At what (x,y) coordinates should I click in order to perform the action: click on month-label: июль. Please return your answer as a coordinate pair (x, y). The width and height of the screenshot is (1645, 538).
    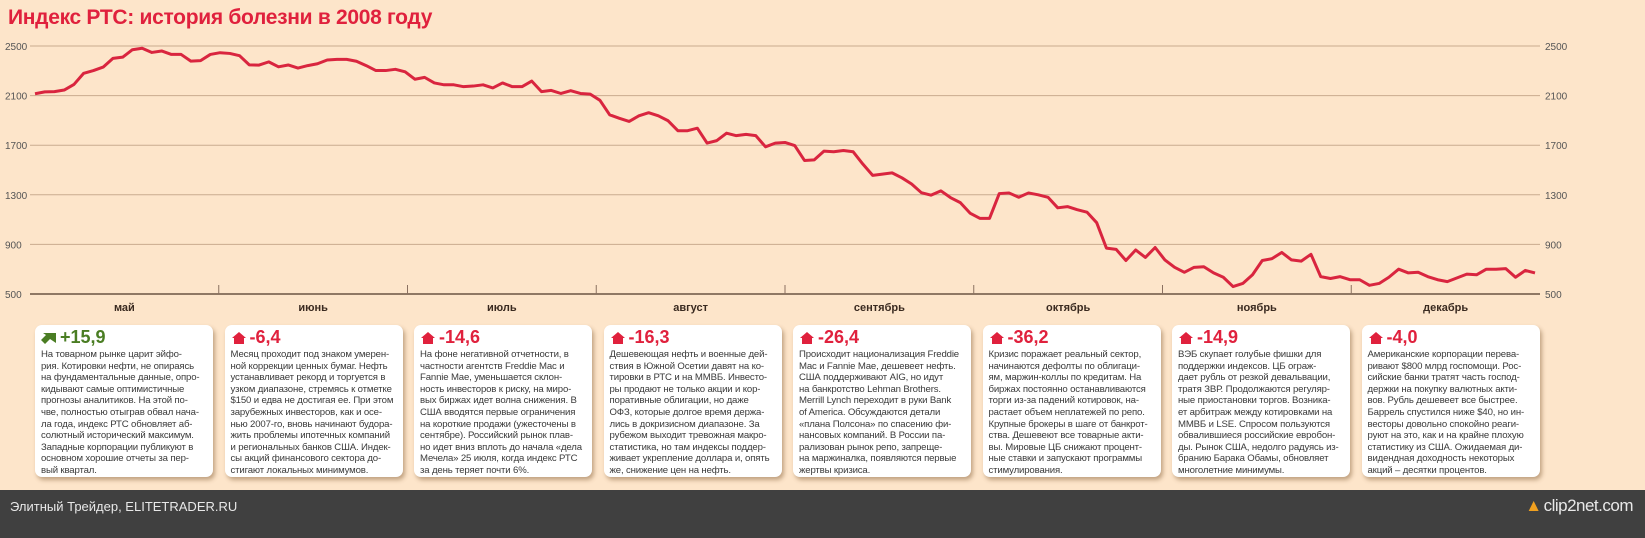
    Looking at the image, I should click on (502, 308).